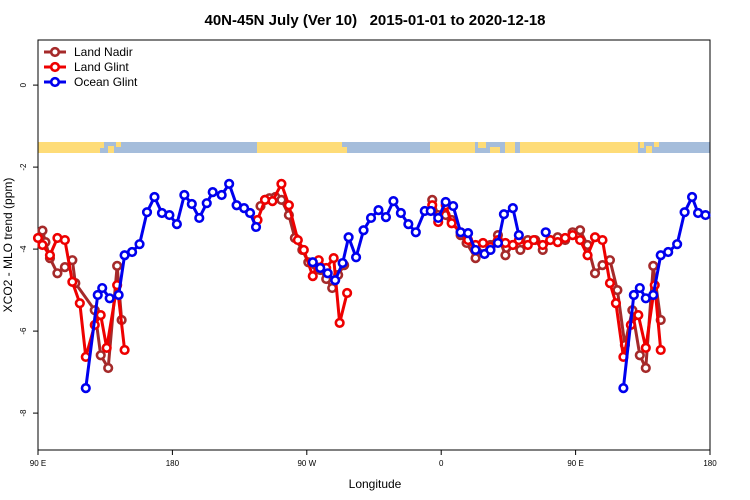 This screenshot has height=500, width=750. I want to click on x-tick-label: 90 E, so click(575, 463).